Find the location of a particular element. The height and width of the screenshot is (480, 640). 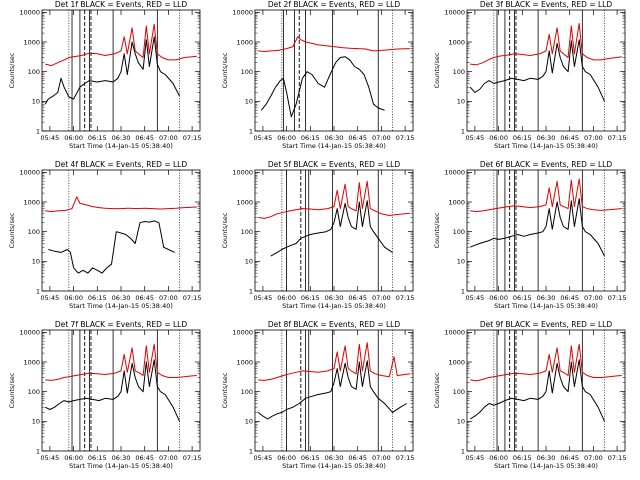

chart-title: Det 1f BLACK = Events, RED = LLD is located at coordinates (121, 4).